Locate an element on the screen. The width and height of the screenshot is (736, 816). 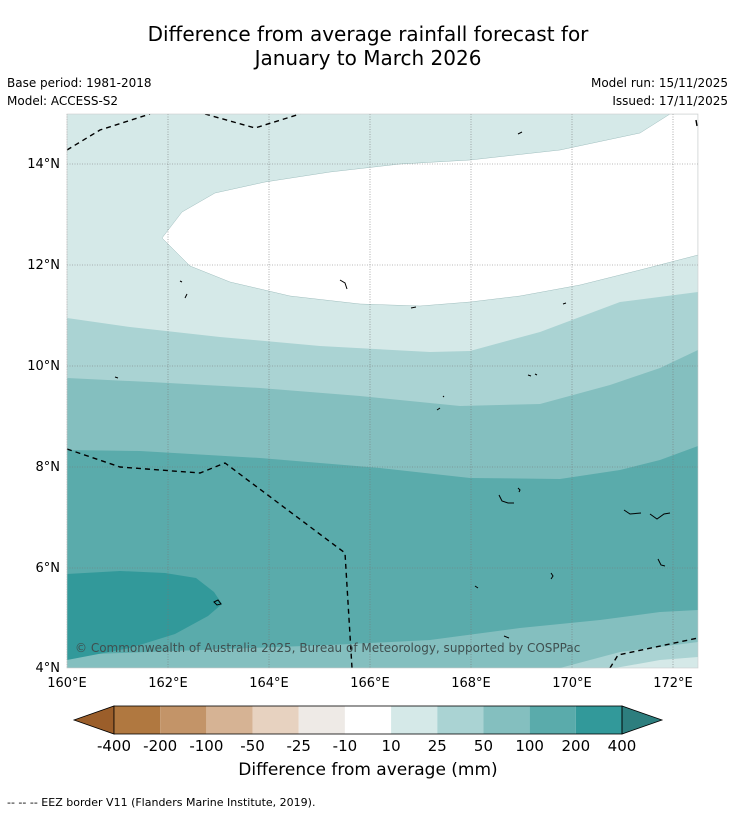
colorbar-title: Difference from average (mm) is located at coordinates (368, 770).